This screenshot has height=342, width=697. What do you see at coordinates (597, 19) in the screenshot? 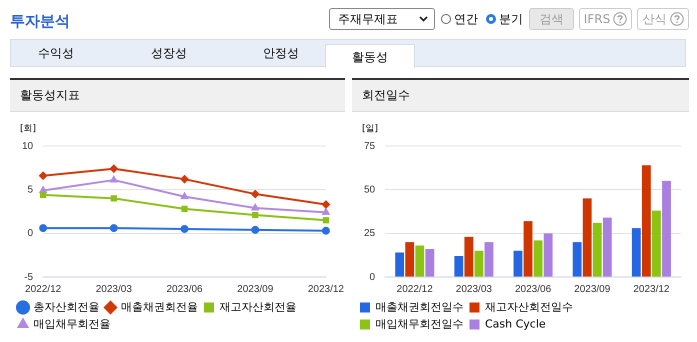
I see `text: IFRS` at bounding box center [597, 19].